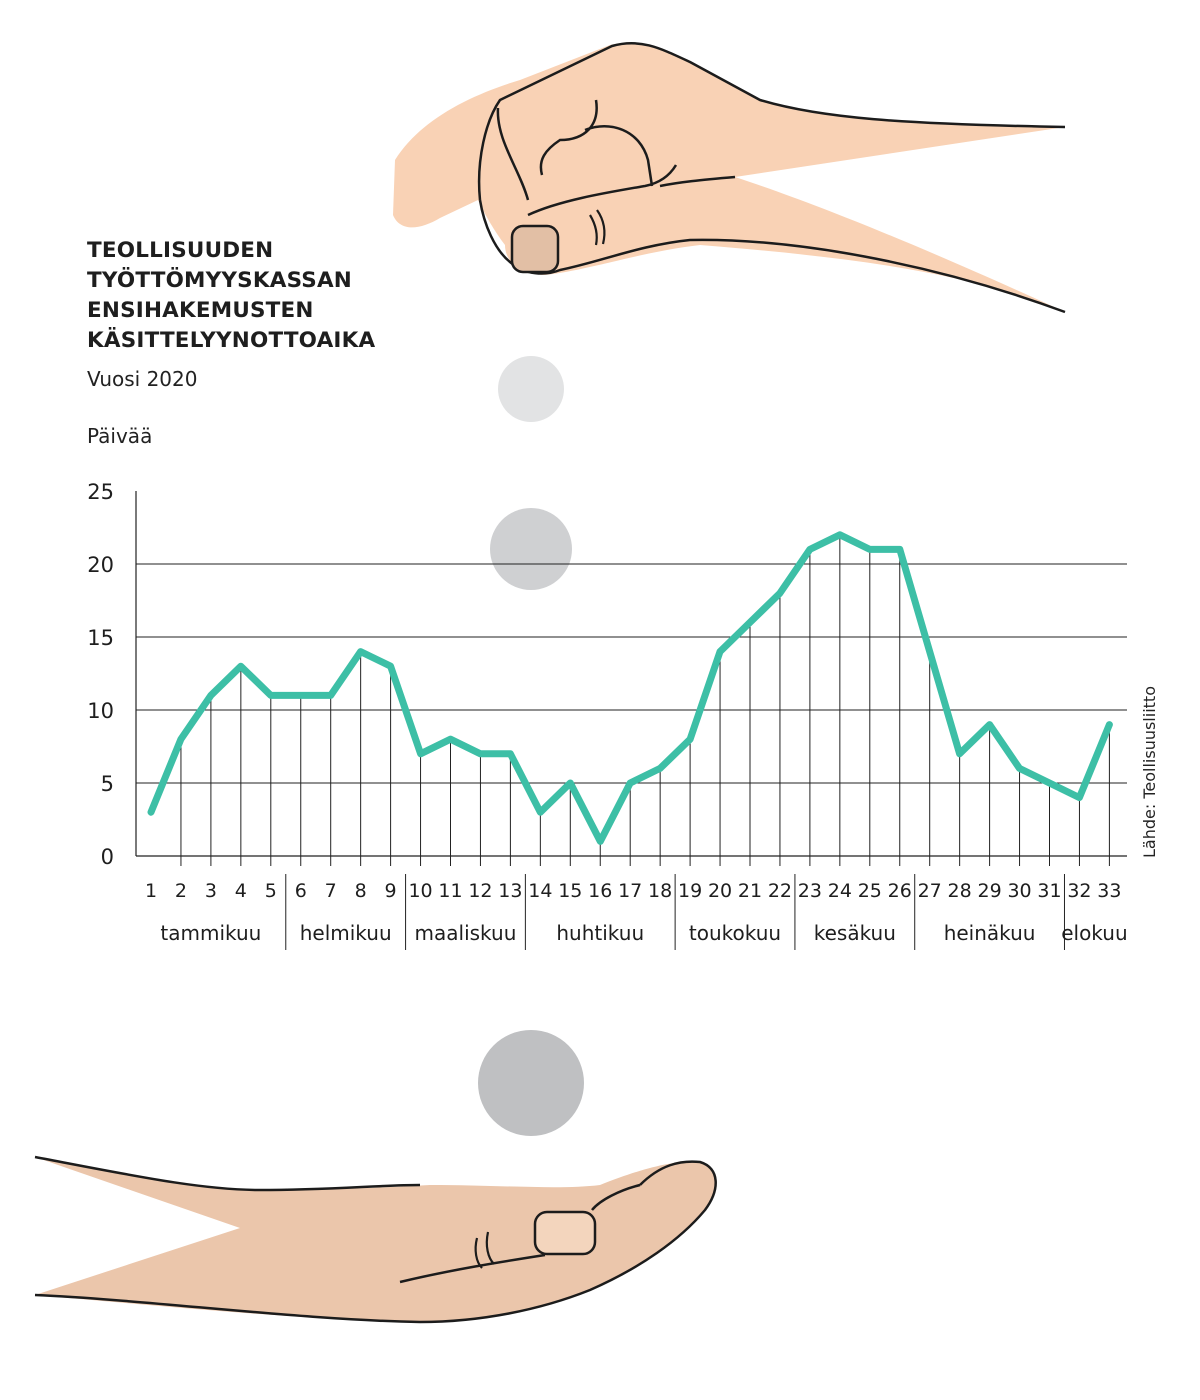  I want to click on x-tick-label: 32, so click(1079, 891).